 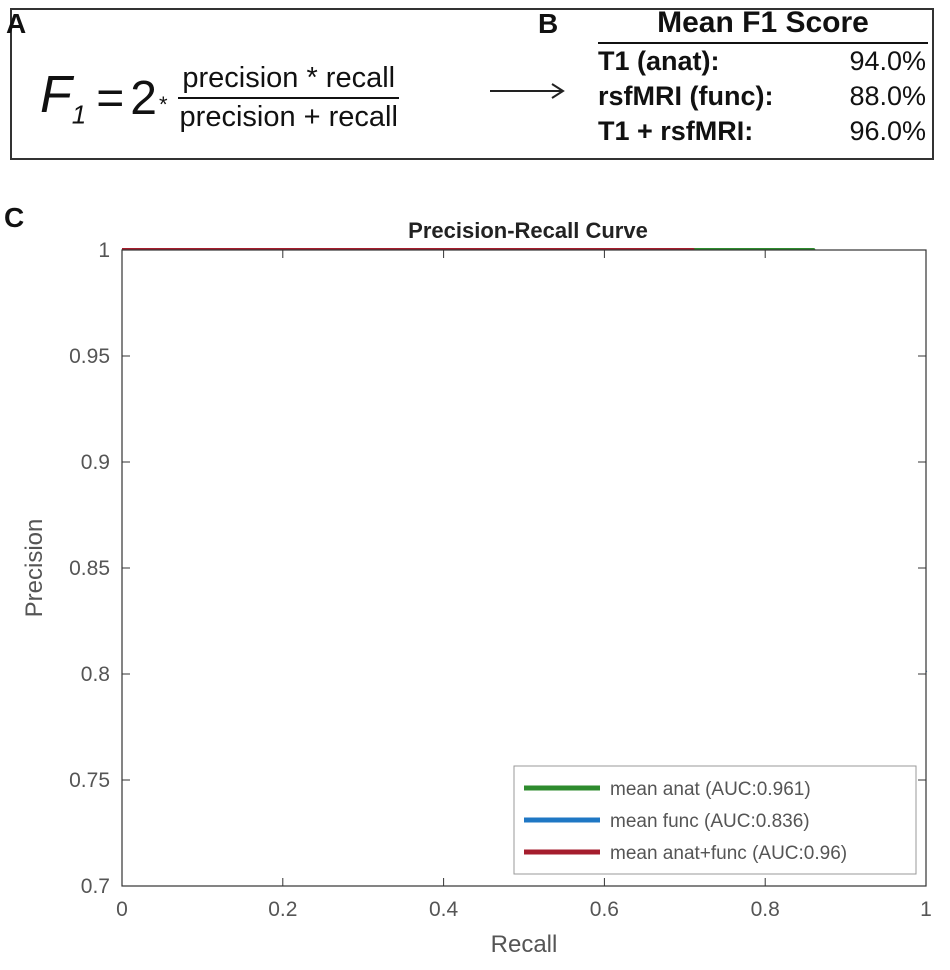 What do you see at coordinates (289, 80) in the screenshot?
I see `formula-numerator: precision * recall` at bounding box center [289, 80].